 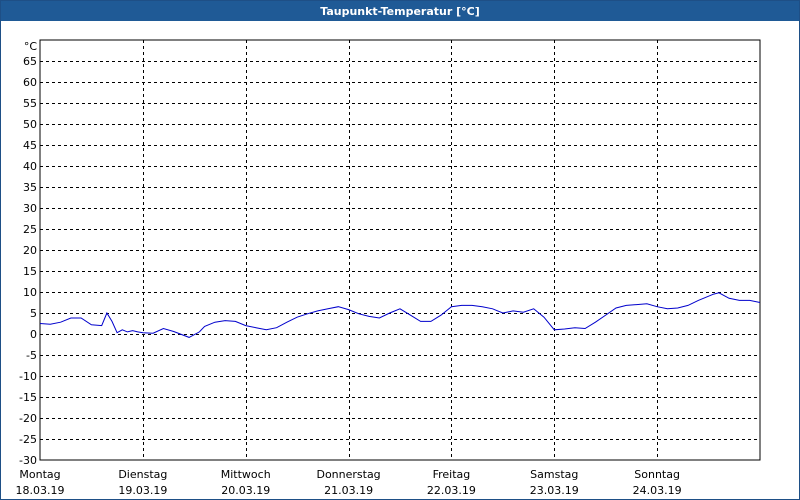 What do you see at coordinates (30, 208) in the screenshot?
I see `y-tick-label: 30` at bounding box center [30, 208].